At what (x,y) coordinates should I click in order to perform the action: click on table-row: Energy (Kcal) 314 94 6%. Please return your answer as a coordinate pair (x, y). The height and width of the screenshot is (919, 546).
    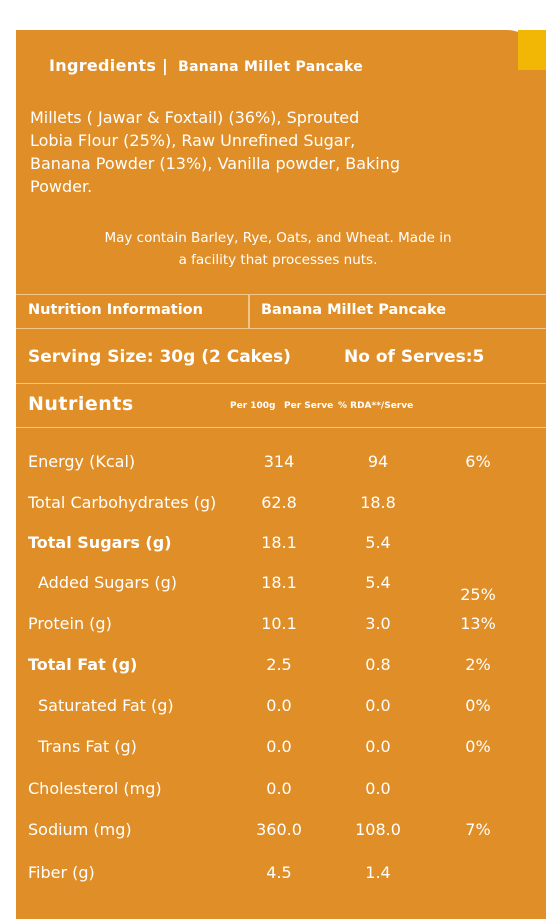
    Looking at the image, I should click on (281, 462).